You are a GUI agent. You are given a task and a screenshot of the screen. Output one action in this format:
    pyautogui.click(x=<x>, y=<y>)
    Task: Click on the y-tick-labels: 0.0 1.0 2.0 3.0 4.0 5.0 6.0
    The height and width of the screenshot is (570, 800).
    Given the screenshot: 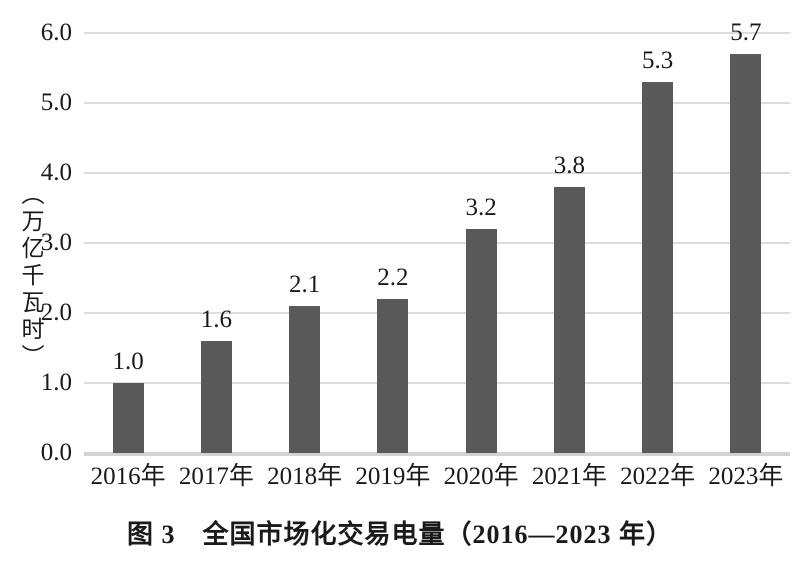 What is the action you would take?
    pyautogui.click(x=36, y=285)
    